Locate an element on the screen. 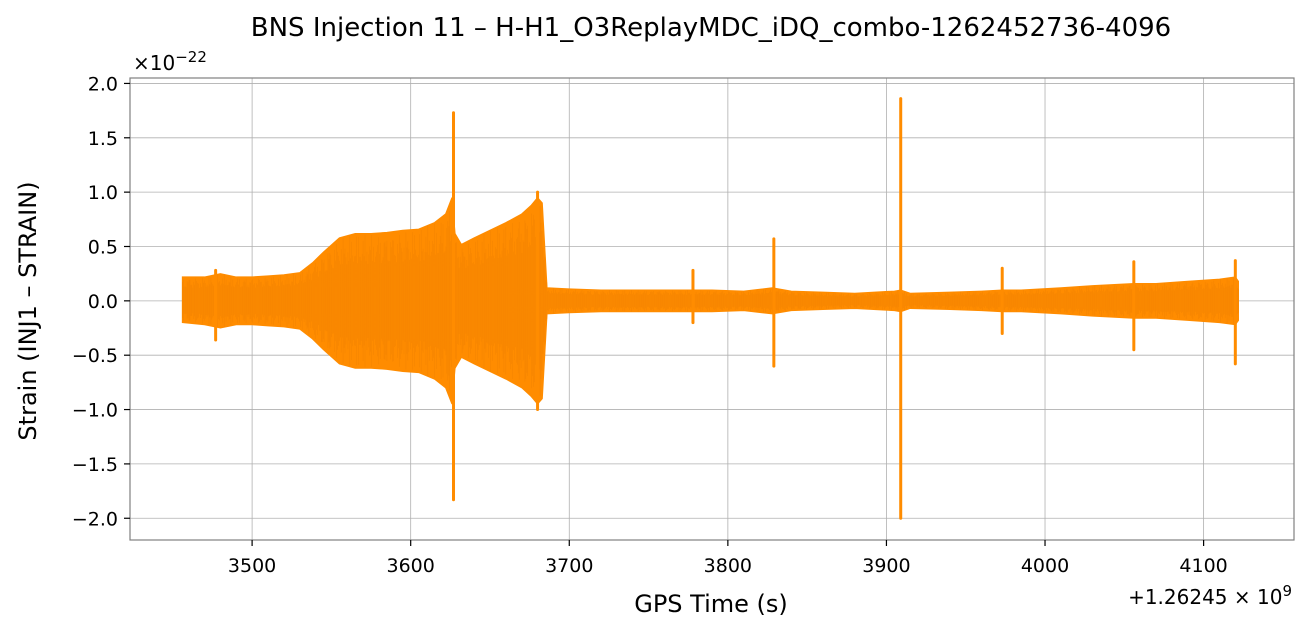  x-tick-label: 3600 is located at coordinates (411, 566).